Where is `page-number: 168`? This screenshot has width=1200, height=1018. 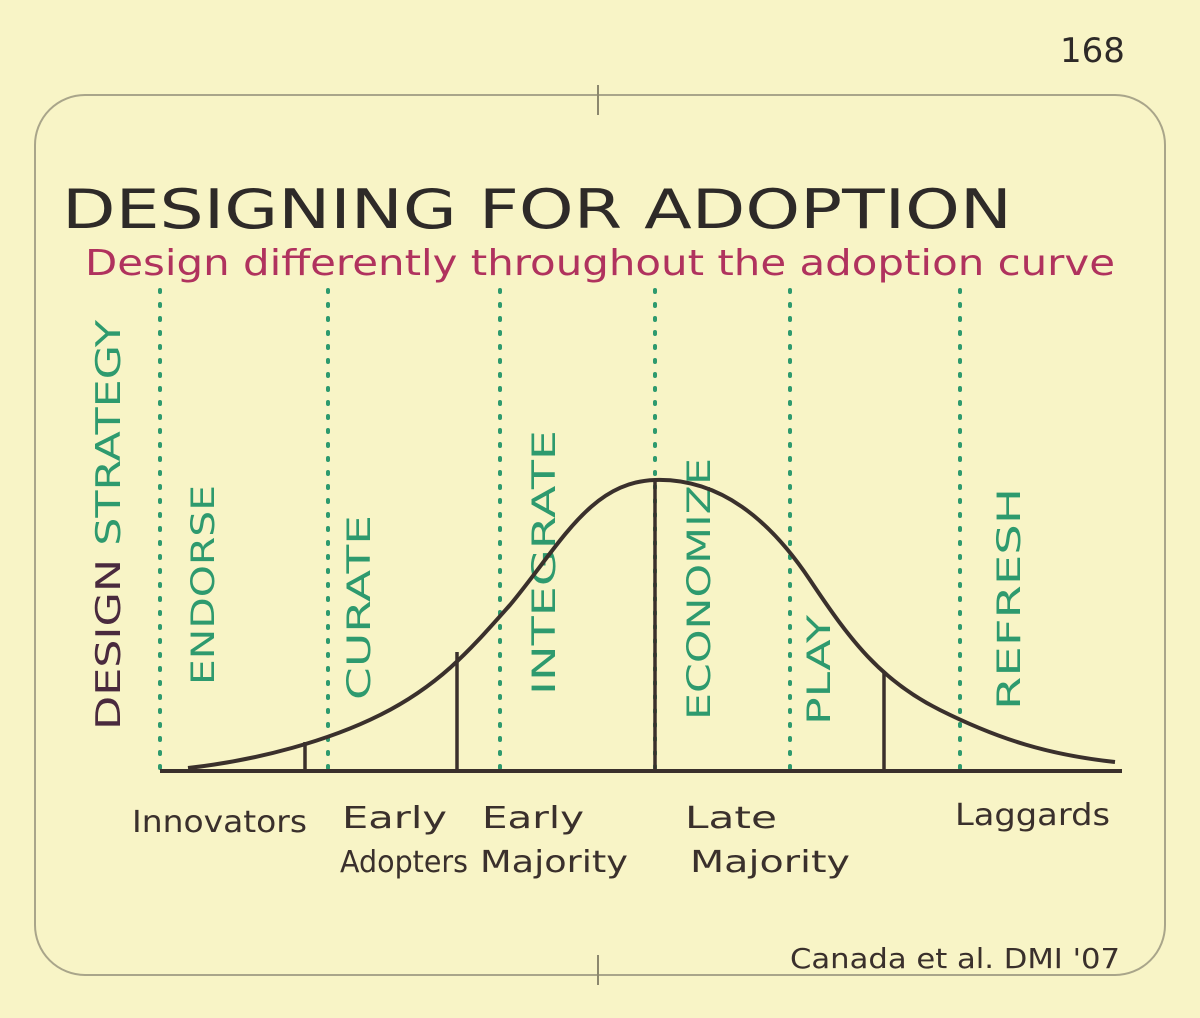 page-number: 168 is located at coordinates (1092, 51).